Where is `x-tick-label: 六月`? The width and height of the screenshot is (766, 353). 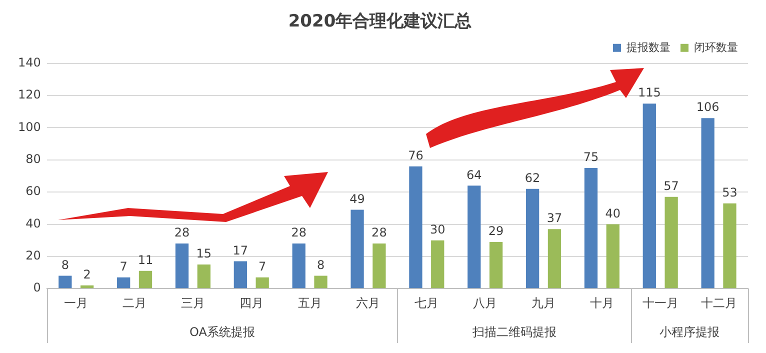
x-tick-label: 六月 is located at coordinates (368, 303).